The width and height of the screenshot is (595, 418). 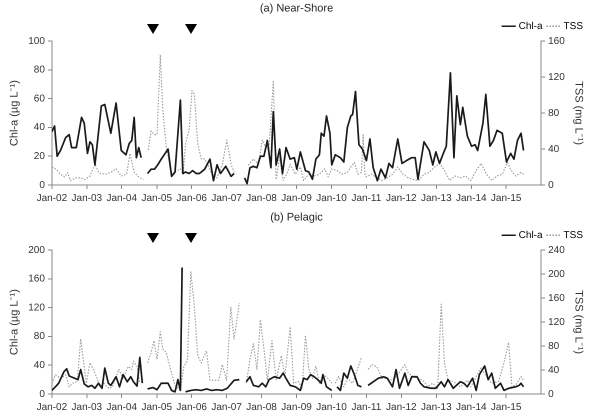 I want to click on chart-title: (b) Pelagic, so click(x=297, y=218).